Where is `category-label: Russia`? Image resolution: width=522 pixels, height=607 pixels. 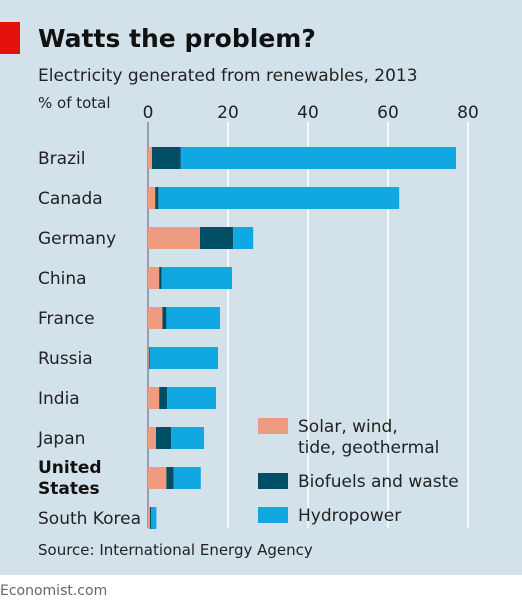
category-label: Russia is located at coordinates (65, 359).